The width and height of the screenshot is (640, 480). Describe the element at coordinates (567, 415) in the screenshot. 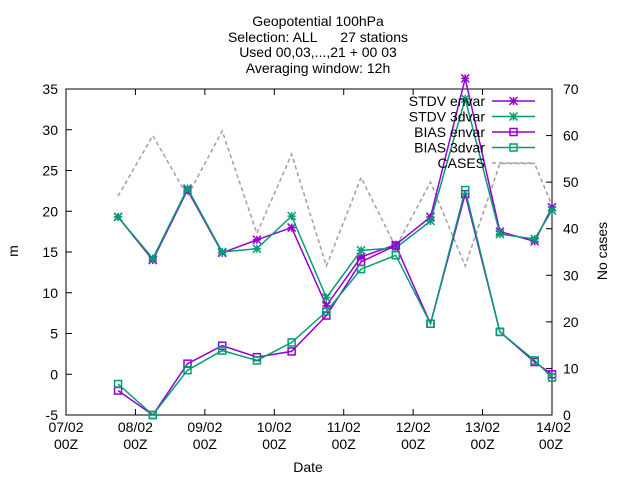

I see `y2-tick-label: 0` at that location.